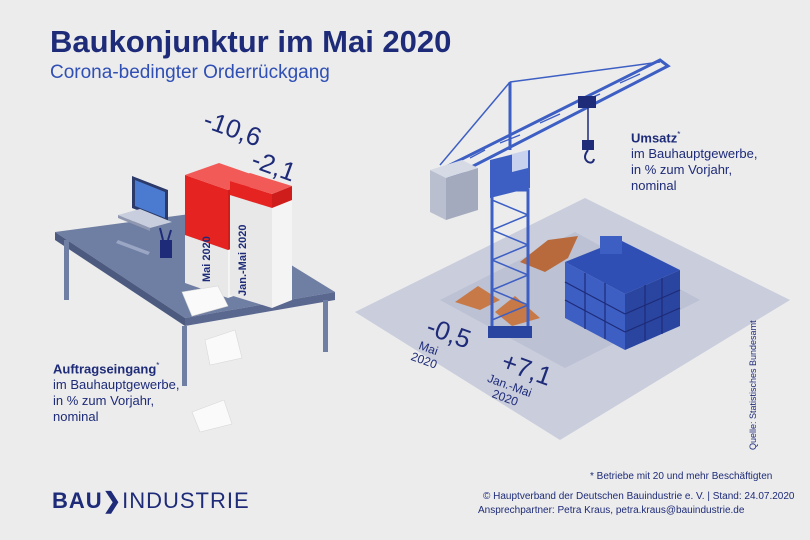 This screenshot has height=540, width=810. Describe the element at coordinates (104, 401) in the screenshot. I see `orders-line2: in % zum Vorjahr,` at that location.